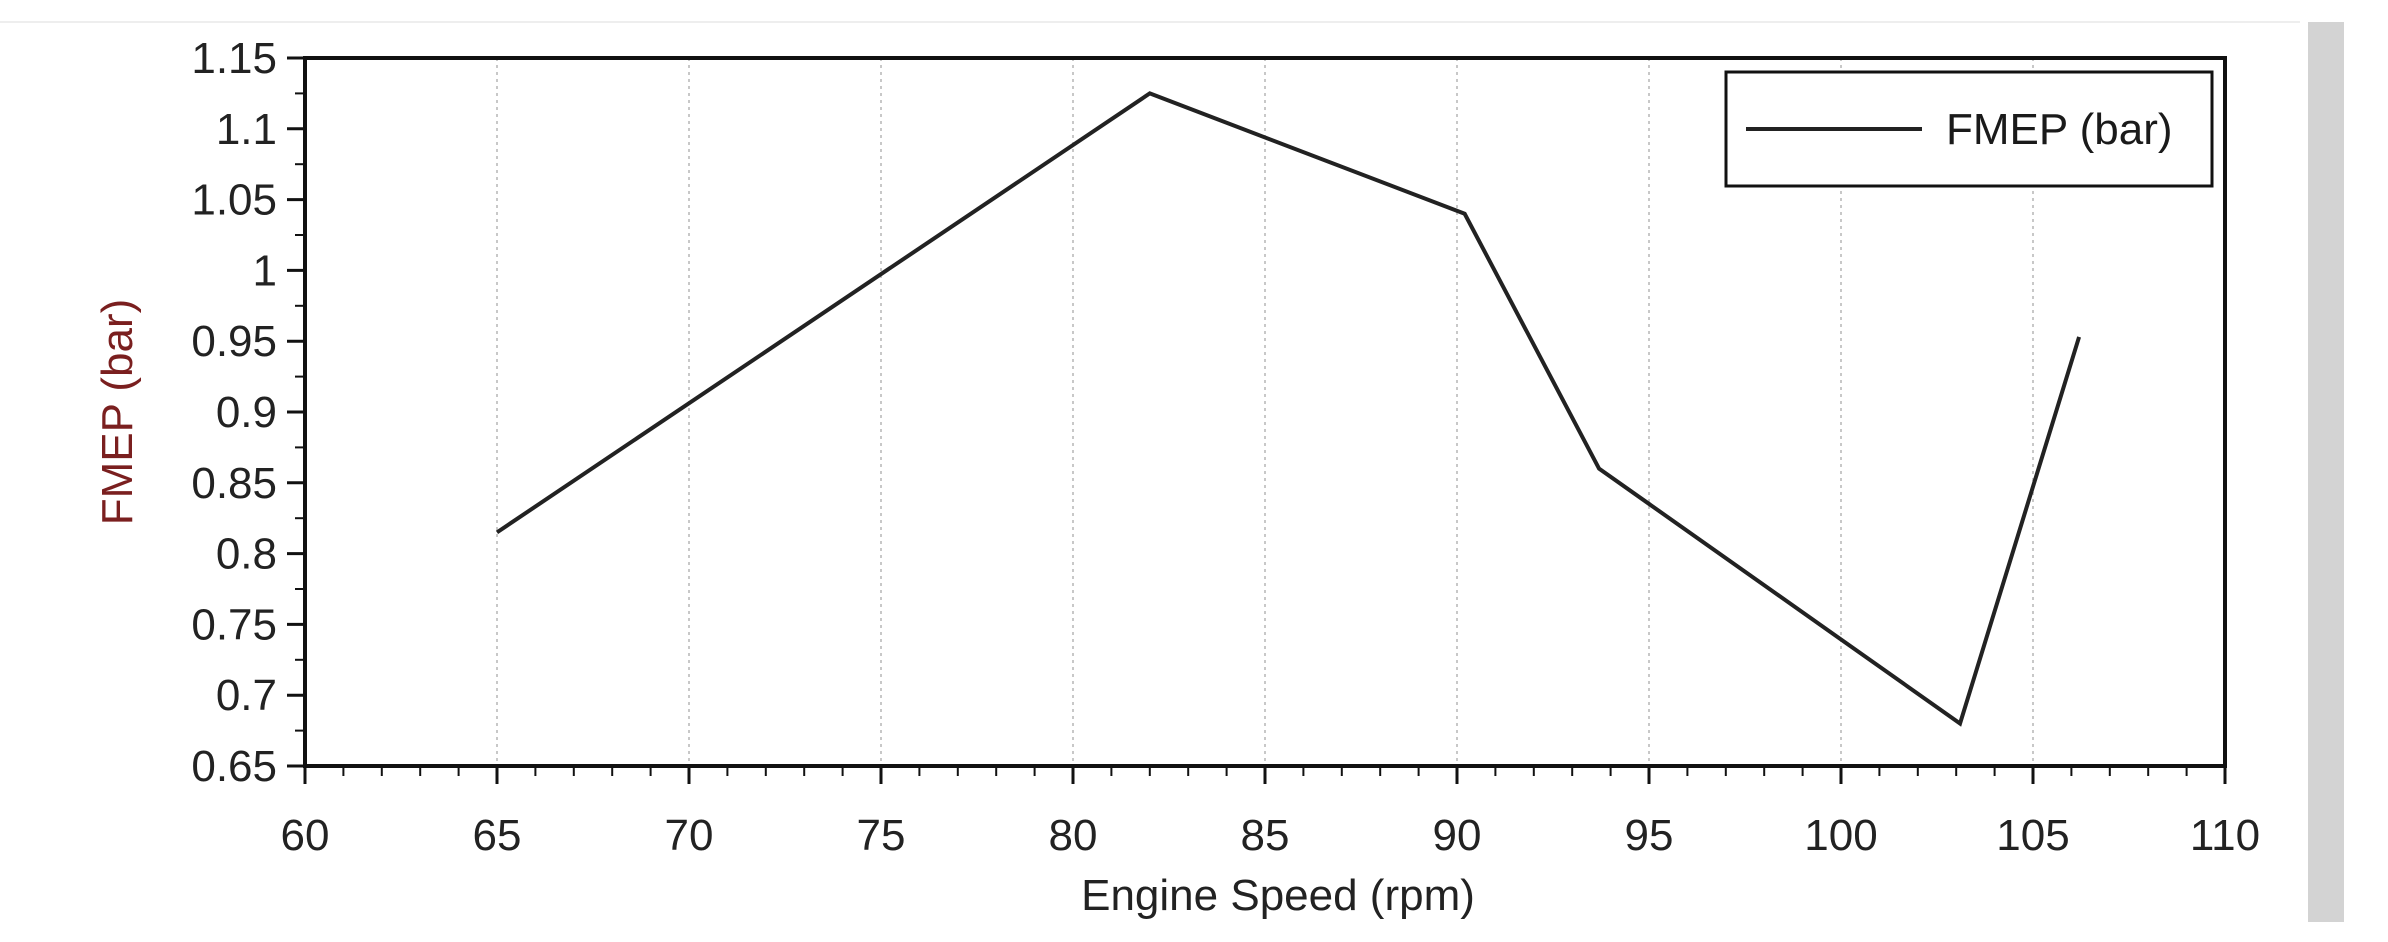  I want to click on y-tick-label: 1.15, so click(234, 58).